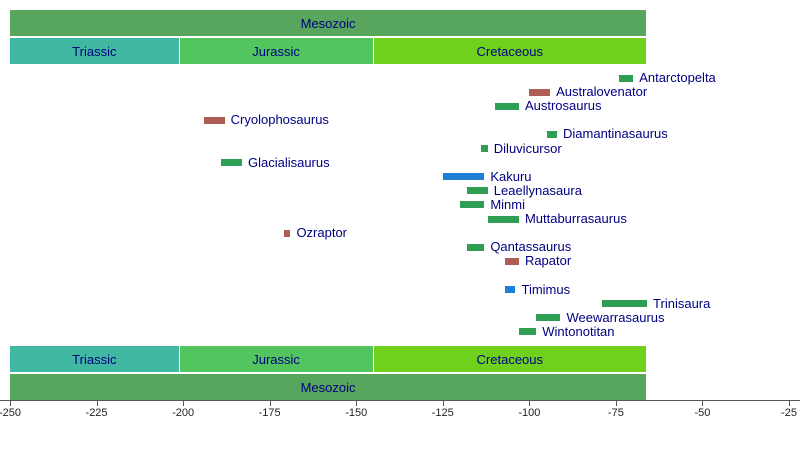  Describe the element at coordinates (530, 403) in the screenshot. I see `axis-tick--100` at that location.